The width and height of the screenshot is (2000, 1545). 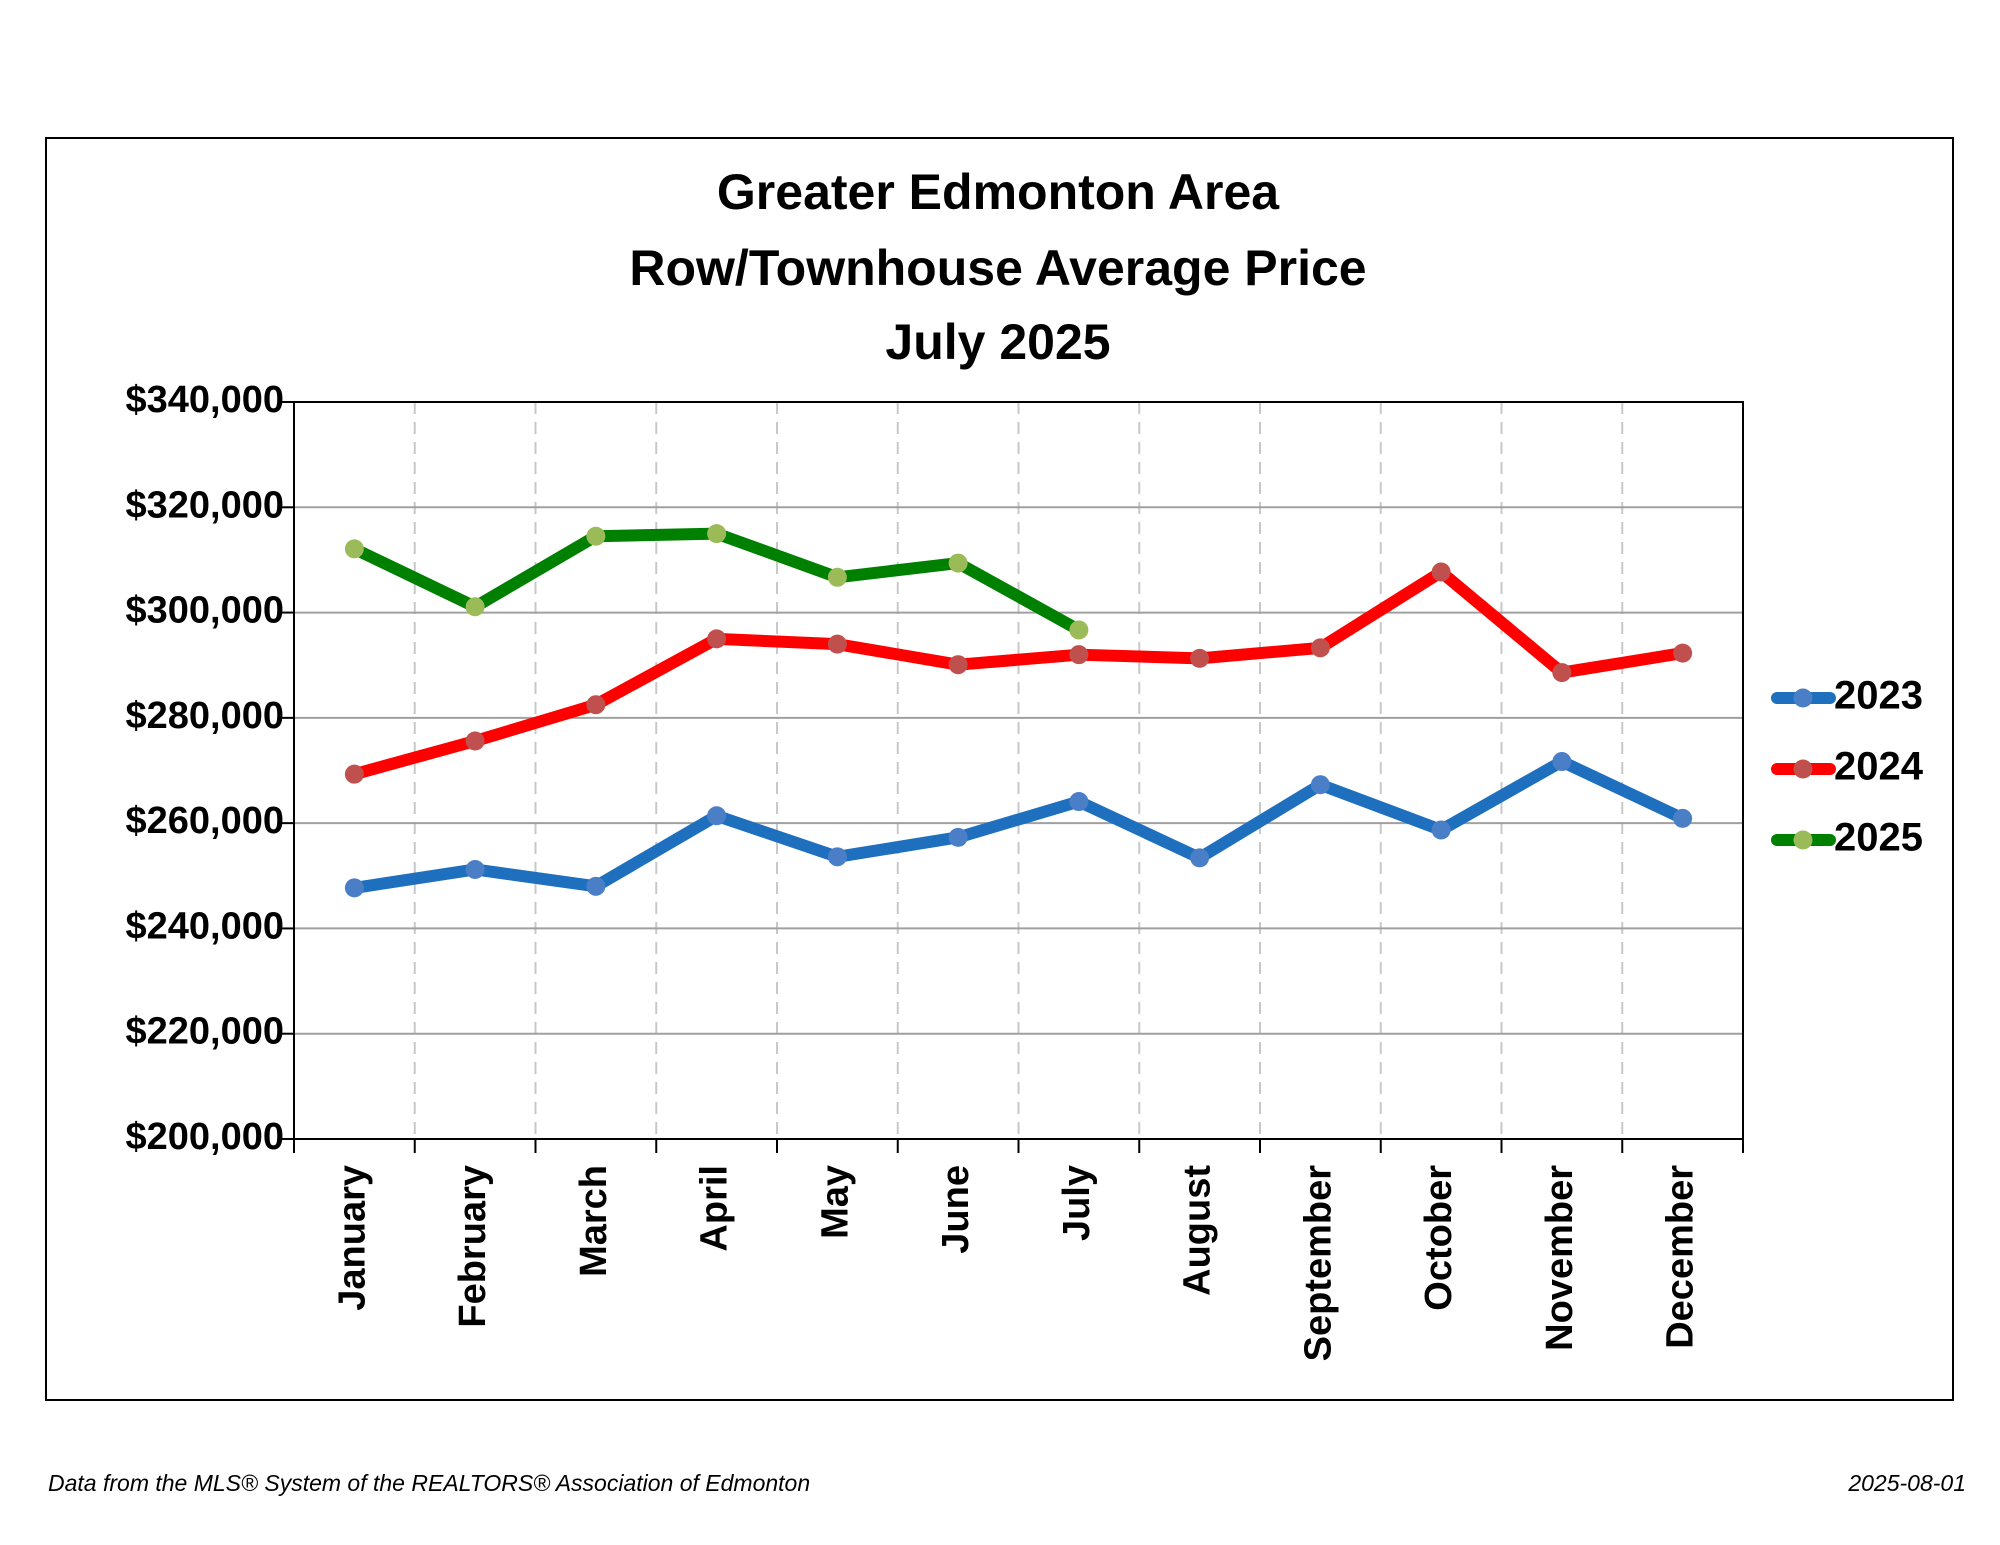 What do you see at coordinates (1878, 696) in the screenshot?
I see `legend-label: 2023` at bounding box center [1878, 696].